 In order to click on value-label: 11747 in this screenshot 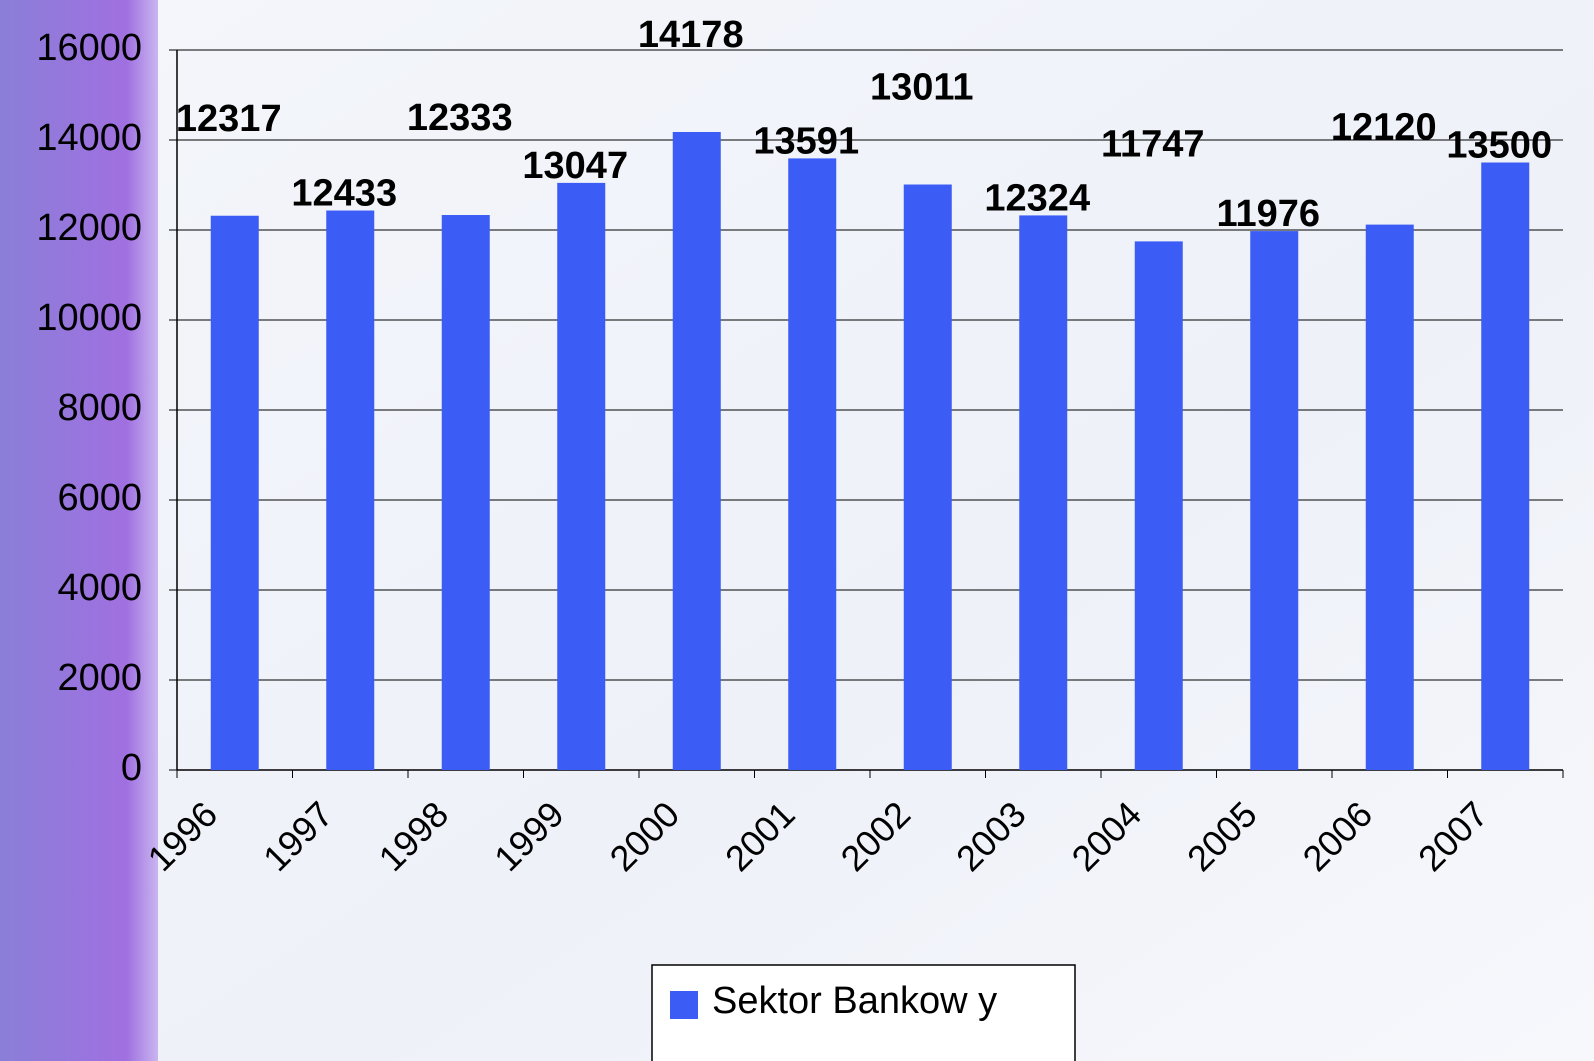, I will do `click(1153, 144)`.